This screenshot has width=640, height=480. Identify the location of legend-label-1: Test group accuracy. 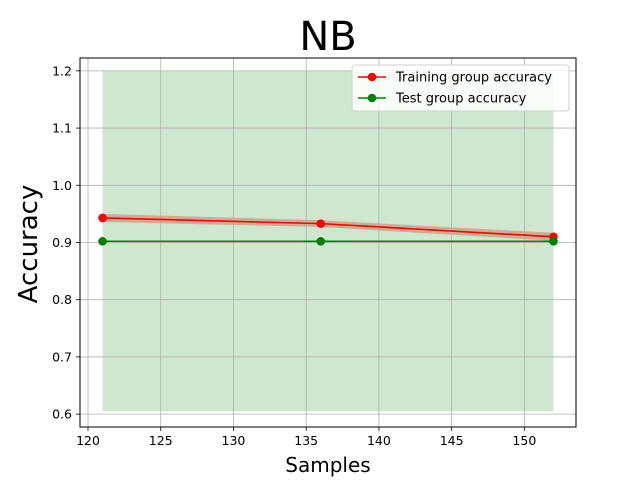
(461, 99).